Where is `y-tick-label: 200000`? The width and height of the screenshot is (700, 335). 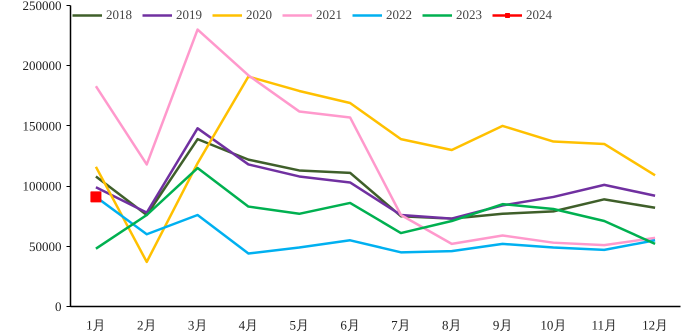
y-tick-label: 200000 is located at coordinates (42, 66).